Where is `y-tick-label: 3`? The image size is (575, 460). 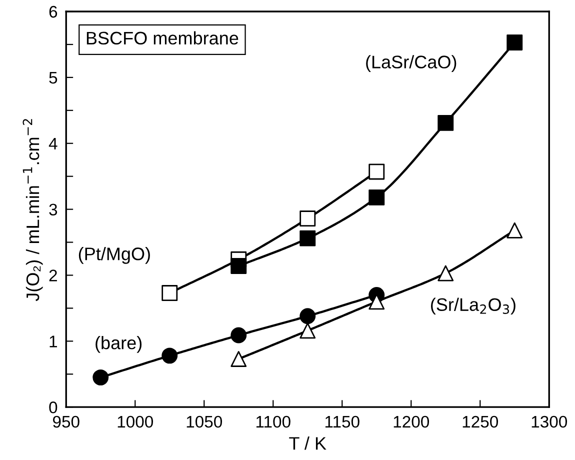
y-tick-label: 3 is located at coordinates (53, 210).